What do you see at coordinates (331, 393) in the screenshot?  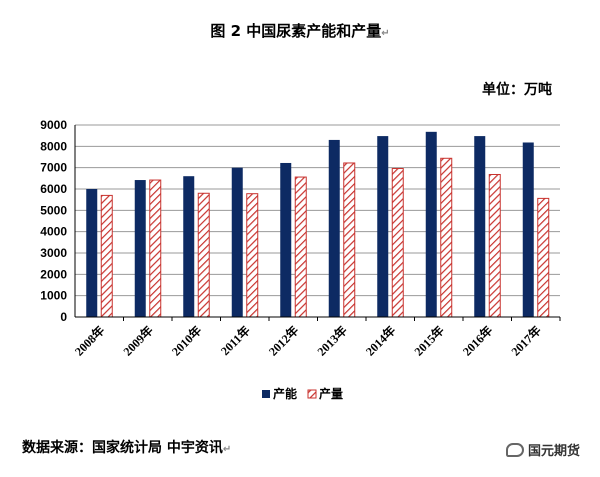 I see `legend-label: 产量` at bounding box center [331, 393].